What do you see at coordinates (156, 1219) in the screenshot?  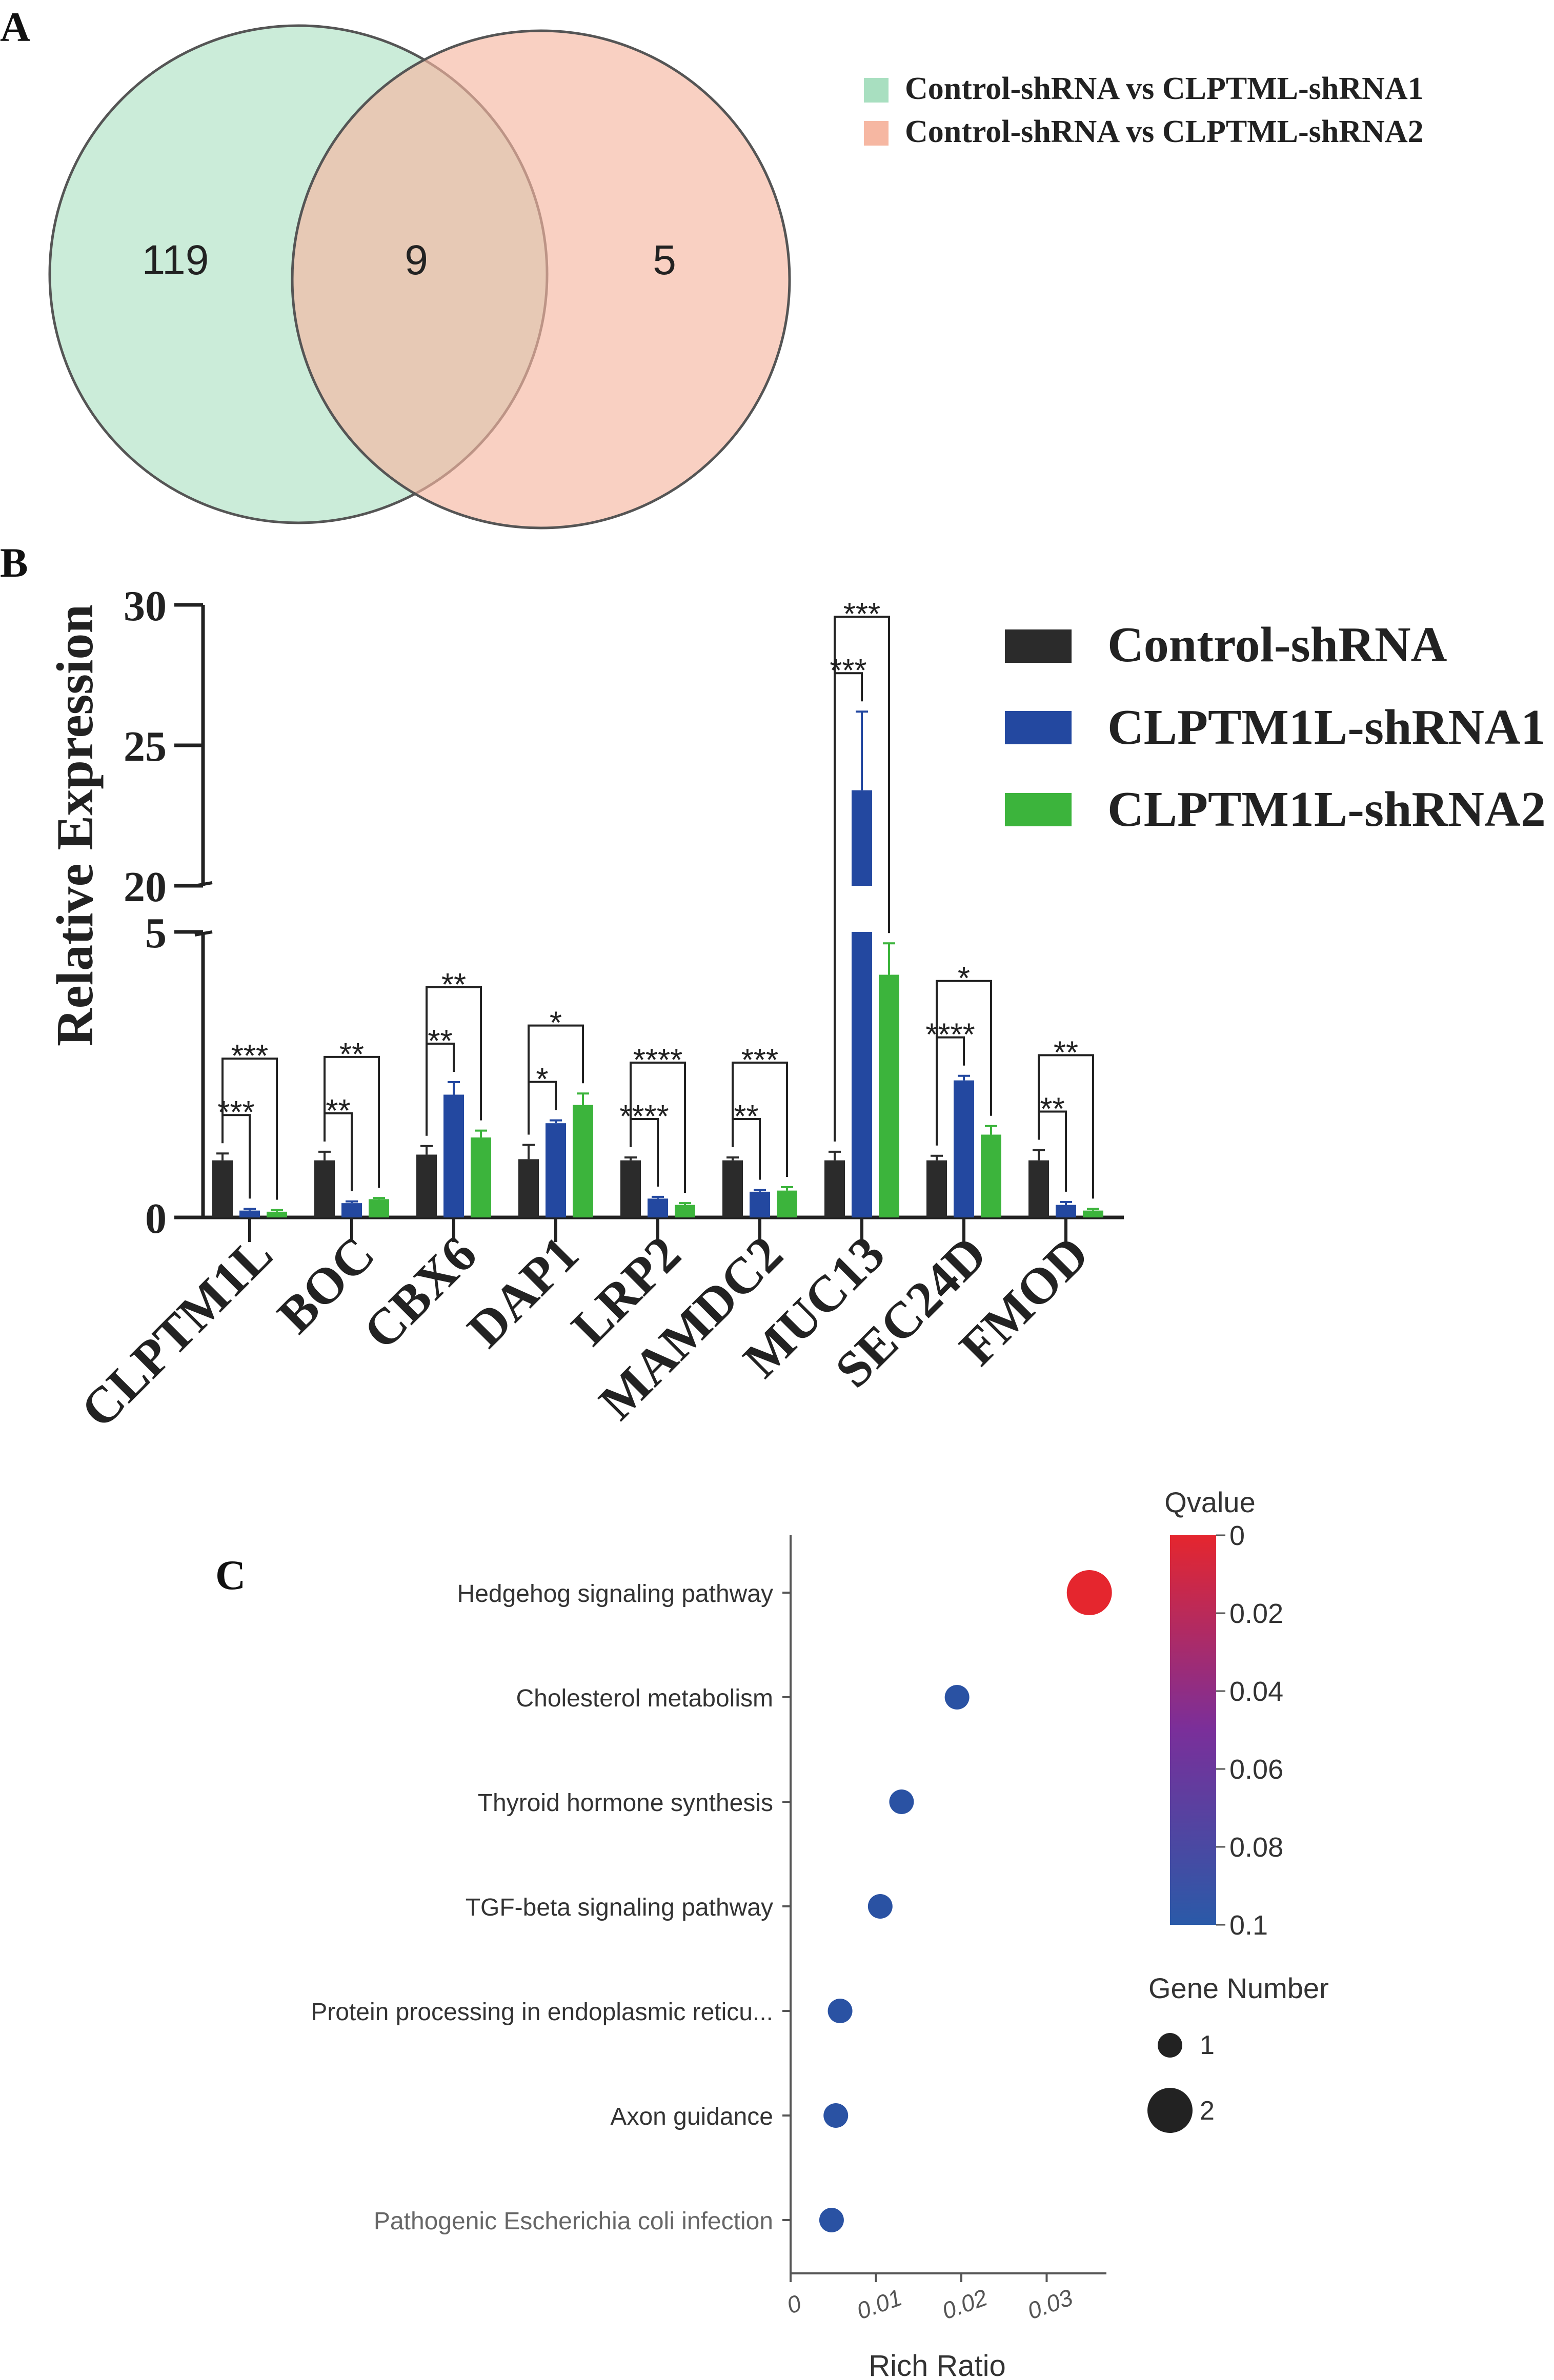 I see `bar-y-tick-label-0: 0` at bounding box center [156, 1219].